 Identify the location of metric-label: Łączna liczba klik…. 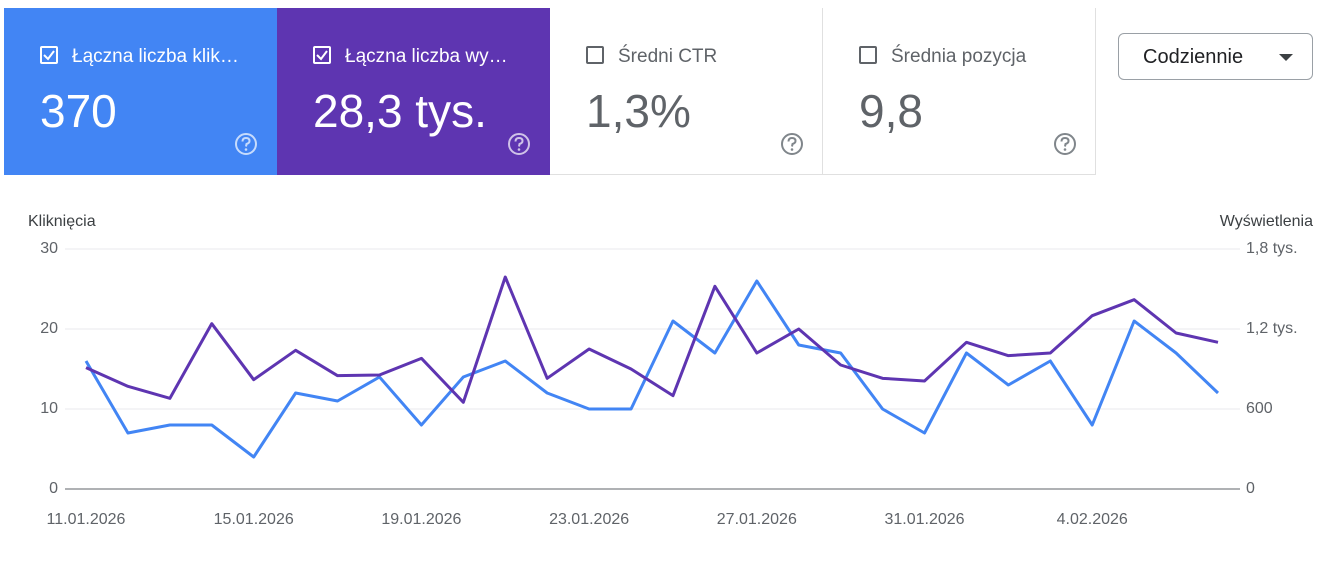
(155, 56).